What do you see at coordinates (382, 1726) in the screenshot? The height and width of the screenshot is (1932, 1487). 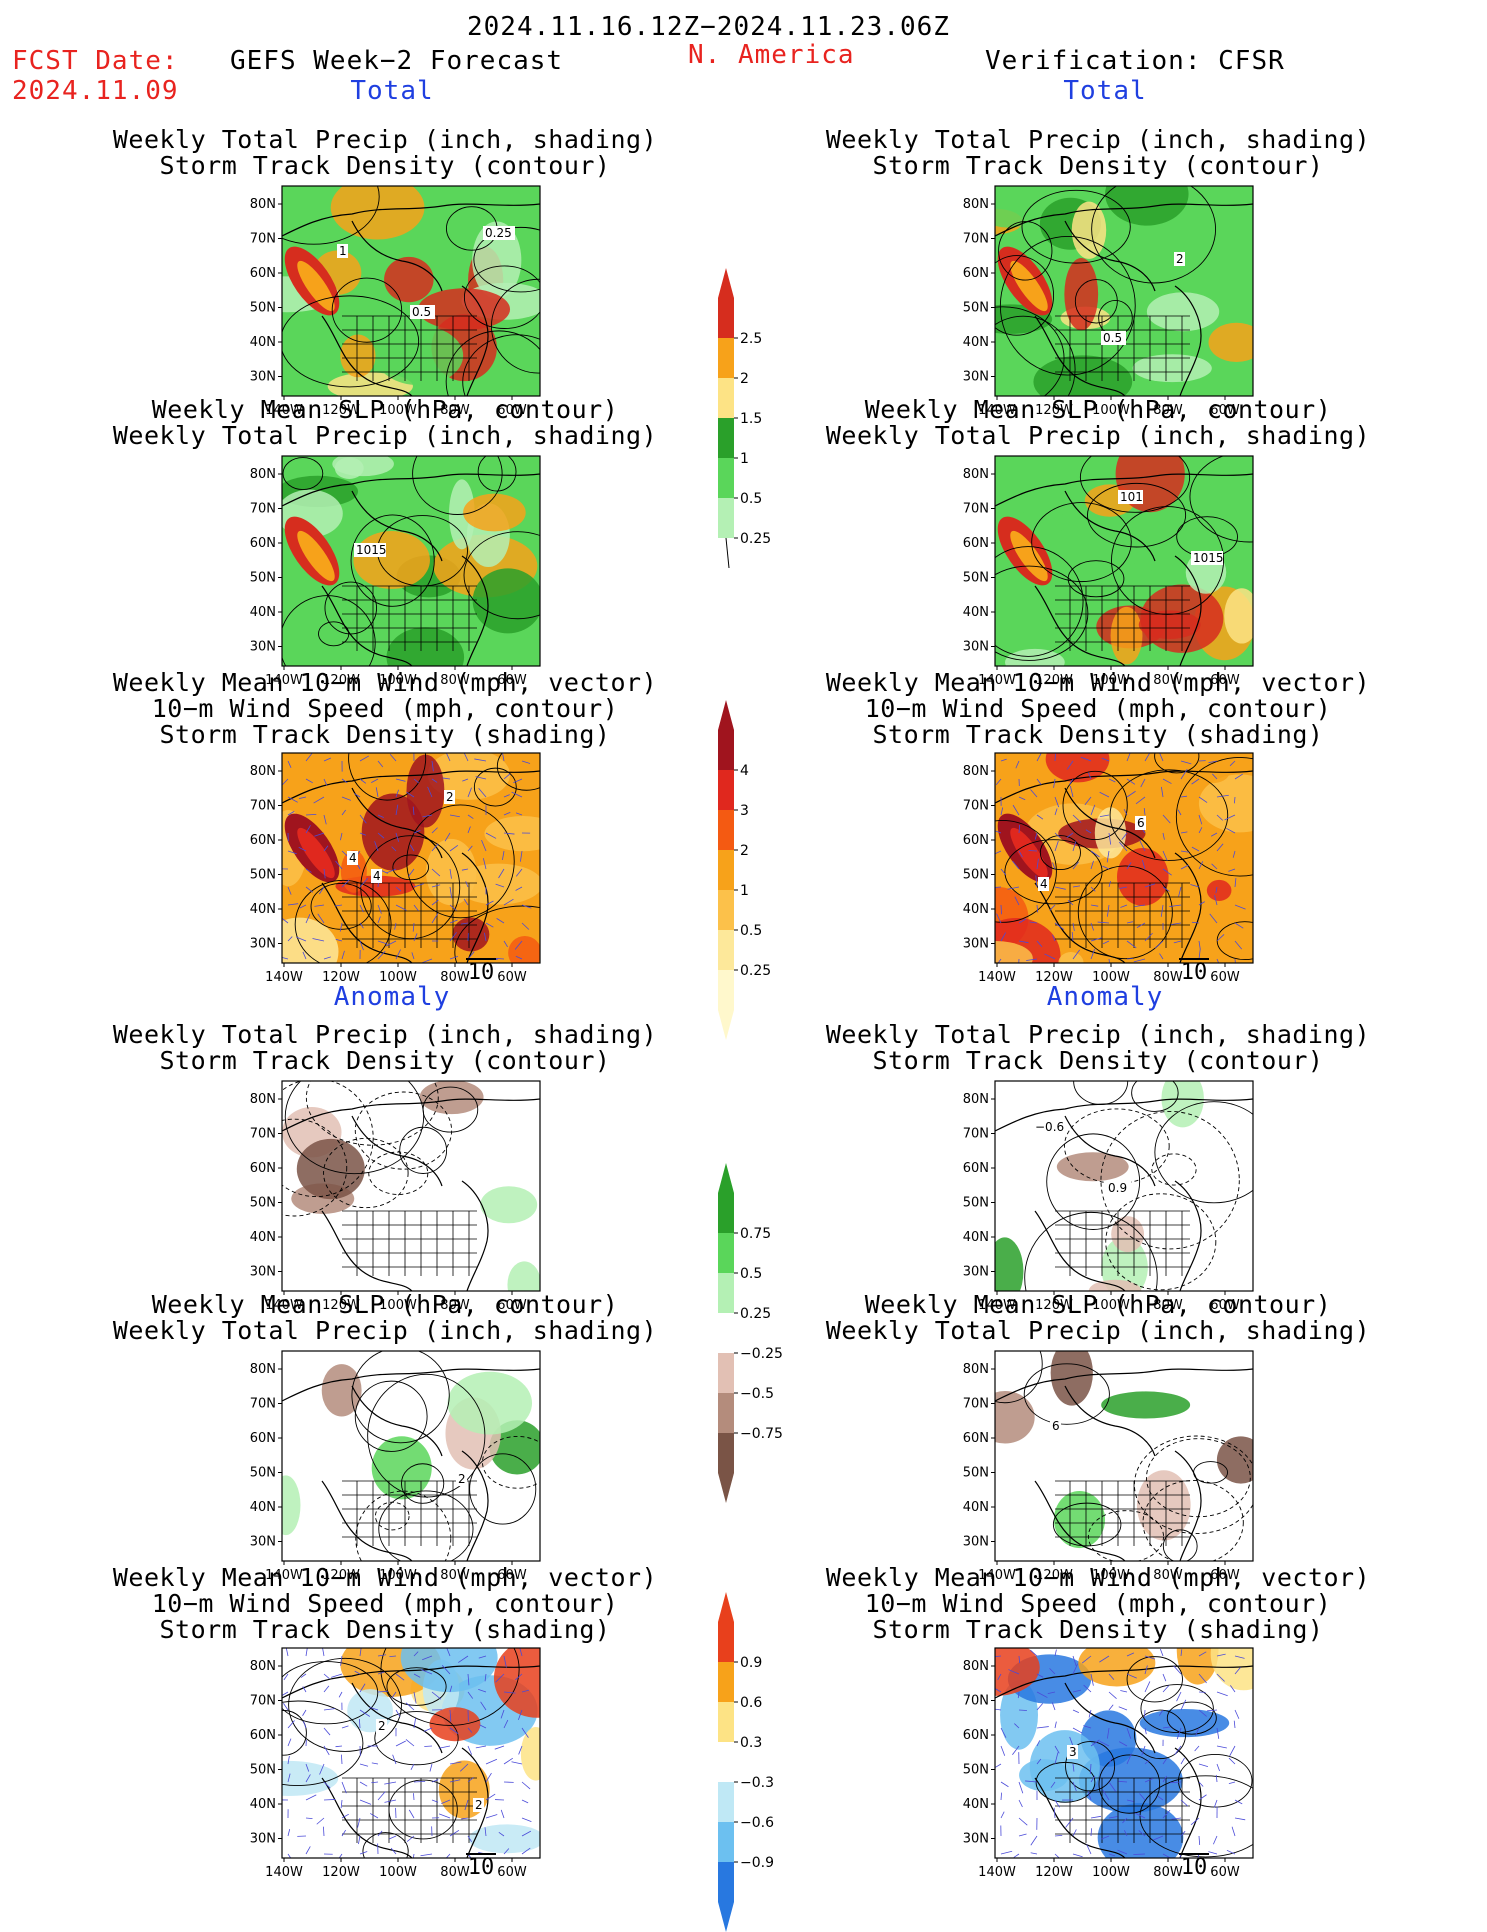 I see `contour-value-label: 2` at bounding box center [382, 1726].